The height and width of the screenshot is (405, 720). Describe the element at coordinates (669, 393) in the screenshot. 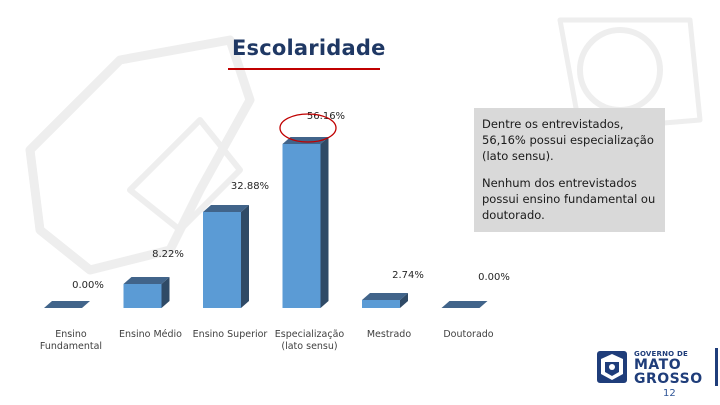

I see `page-number: 12` at that location.